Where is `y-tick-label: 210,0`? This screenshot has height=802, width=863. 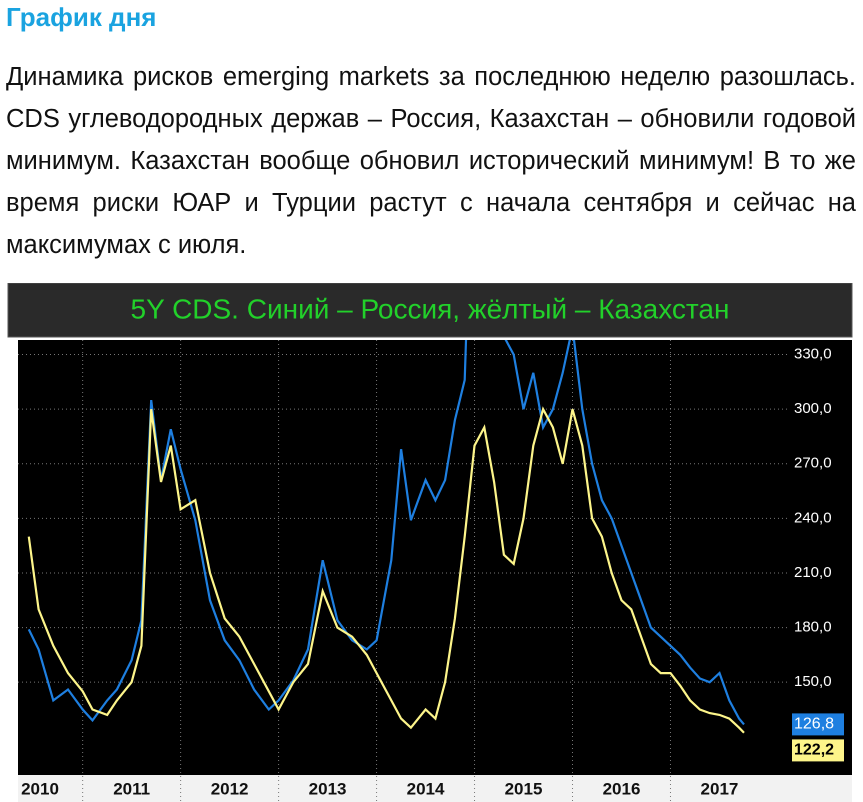 y-tick-label: 210,0 is located at coordinates (813, 572).